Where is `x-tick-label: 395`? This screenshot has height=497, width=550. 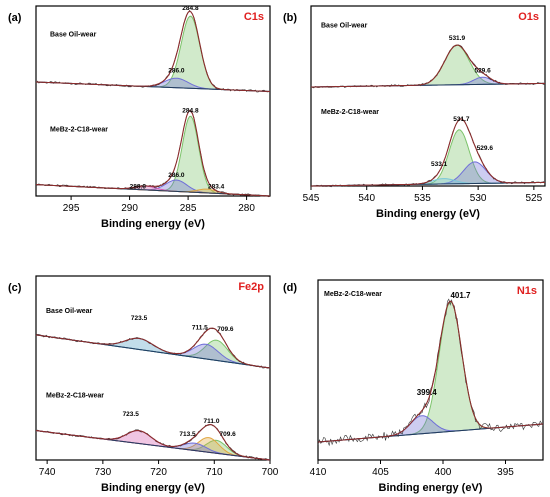
x-tick-label: 395 is located at coordinates (505, 472).